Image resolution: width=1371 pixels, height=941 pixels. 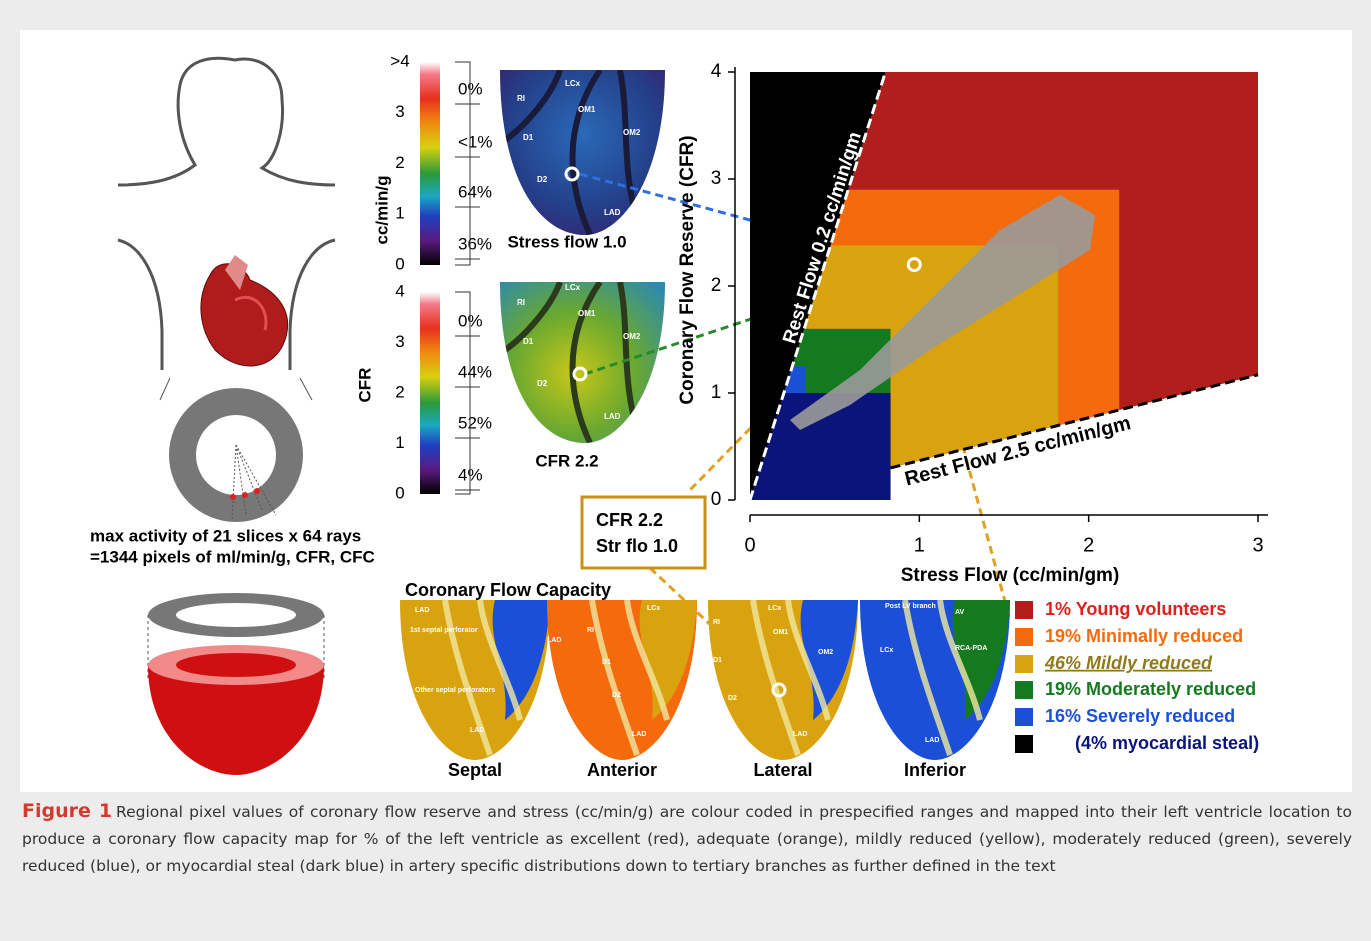 What do you see at coordinates (1257, 545) in the screenshot?
I see `x-tick-label: 3` at bounding box center [1257, 545].